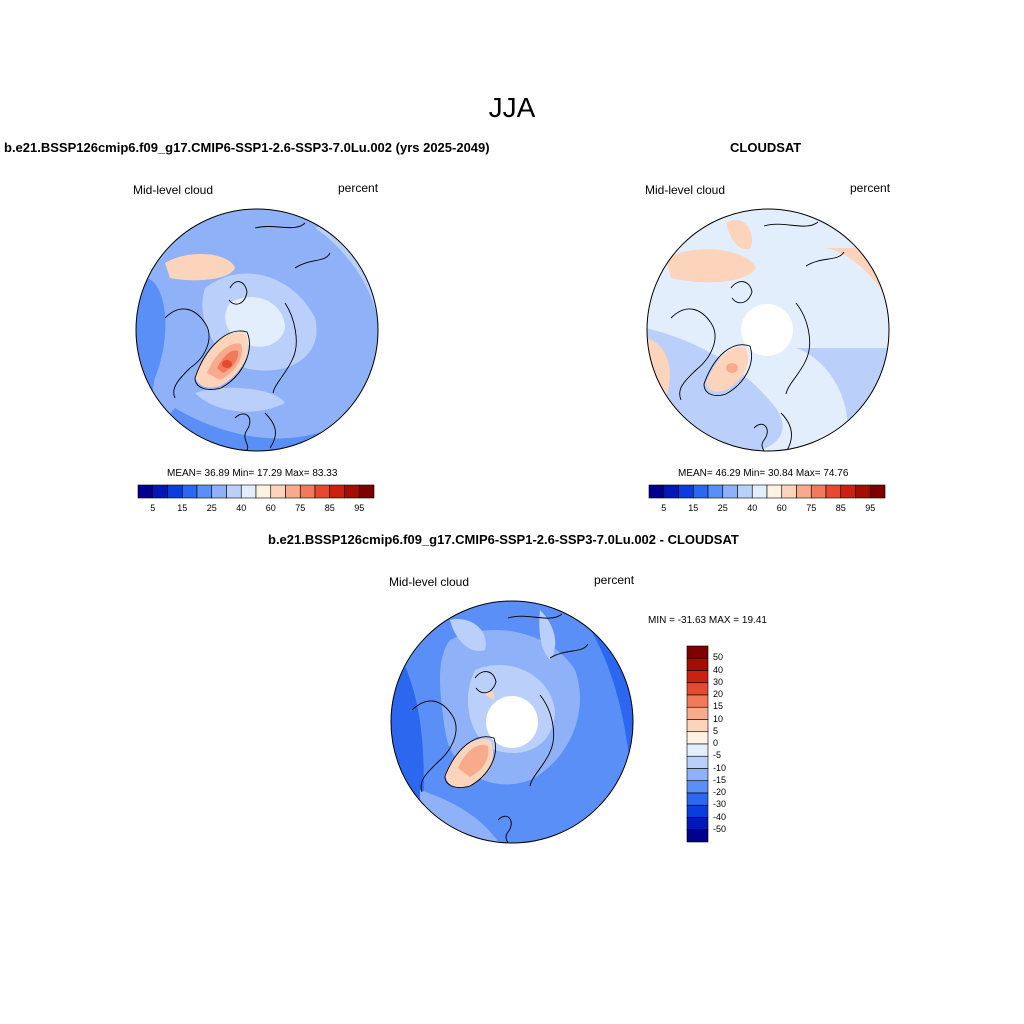 The height and width of the screenshot is (1024, 1024). What do you see at coordinates (512, 722) in the screenshot?
I see `panel-3-polar-map` at bounding box center [512, 722].